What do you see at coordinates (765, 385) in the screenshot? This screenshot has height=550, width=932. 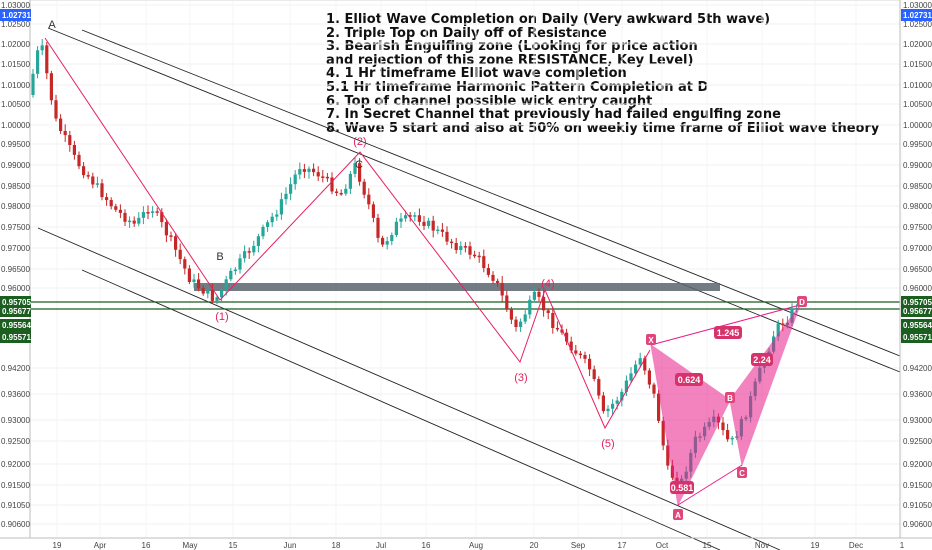 I see `harmonic-triangle-bcd` at bounding box center [765, 385].